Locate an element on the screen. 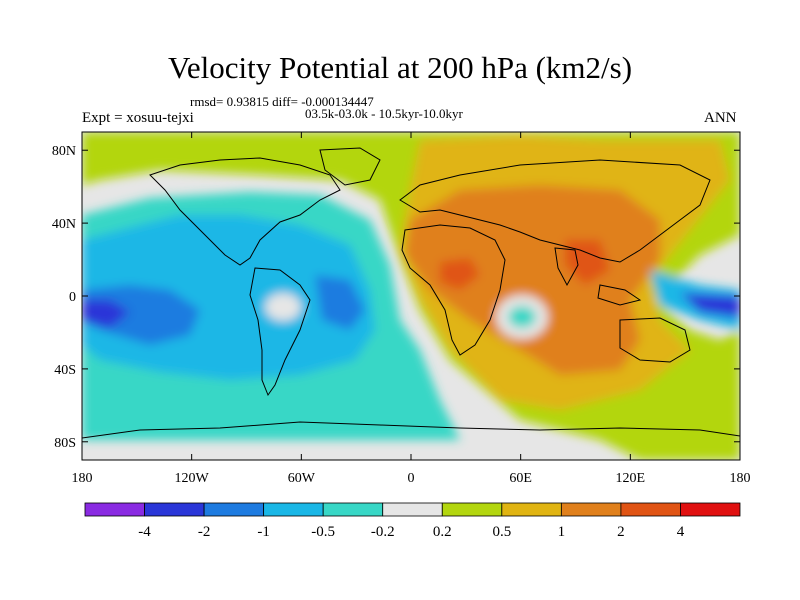 The width and height of the screenshot is (800, 600). experiment-label: Expt = xosuu-tejxi is located at coordinates (138, 118).